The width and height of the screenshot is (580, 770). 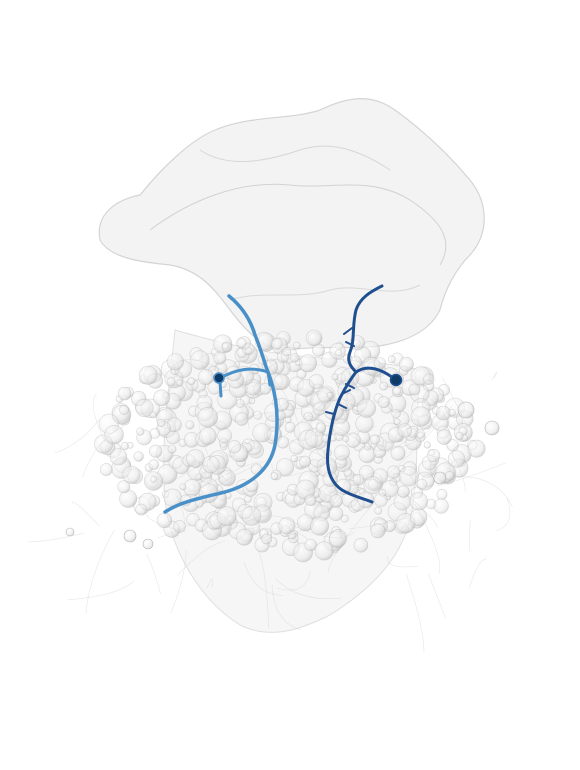 What do you see at coordinates (396, 380) in the screenshot?
I see `neuron-right-soma` at bounding box center [396, 380].